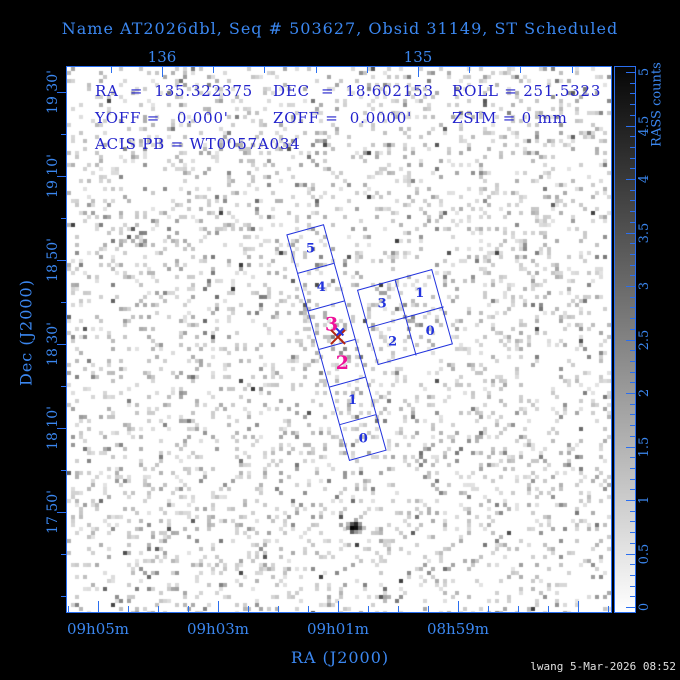 This screenshot has height=680, width=680. Describe the element at coordinates (53, 512) in the screenshot. I see `y-tick-label: 17 50'` at that location.